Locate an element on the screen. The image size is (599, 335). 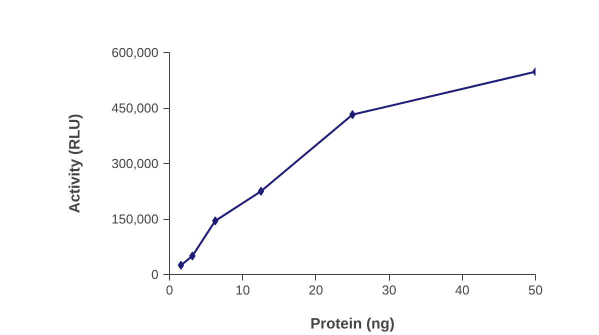
y-tick-label: 300,000 is located at coordinates (135, 163).